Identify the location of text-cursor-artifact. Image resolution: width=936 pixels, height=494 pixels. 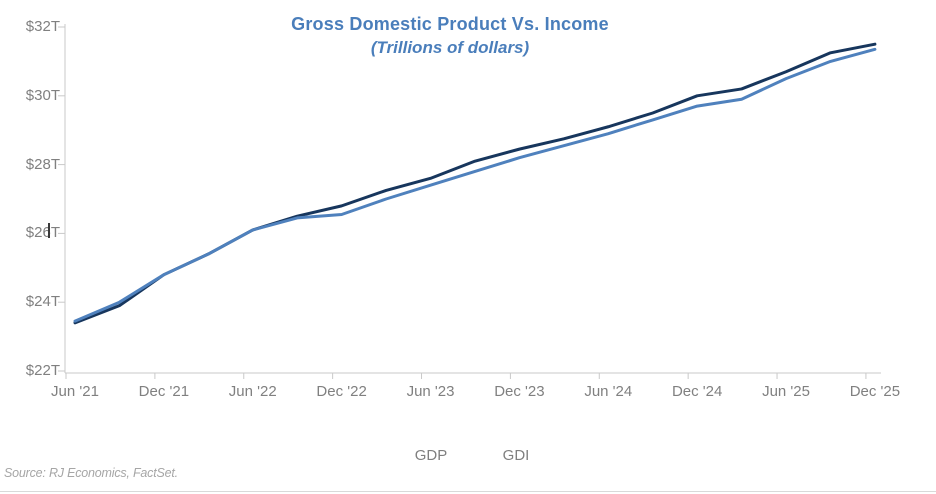
(49, 230).